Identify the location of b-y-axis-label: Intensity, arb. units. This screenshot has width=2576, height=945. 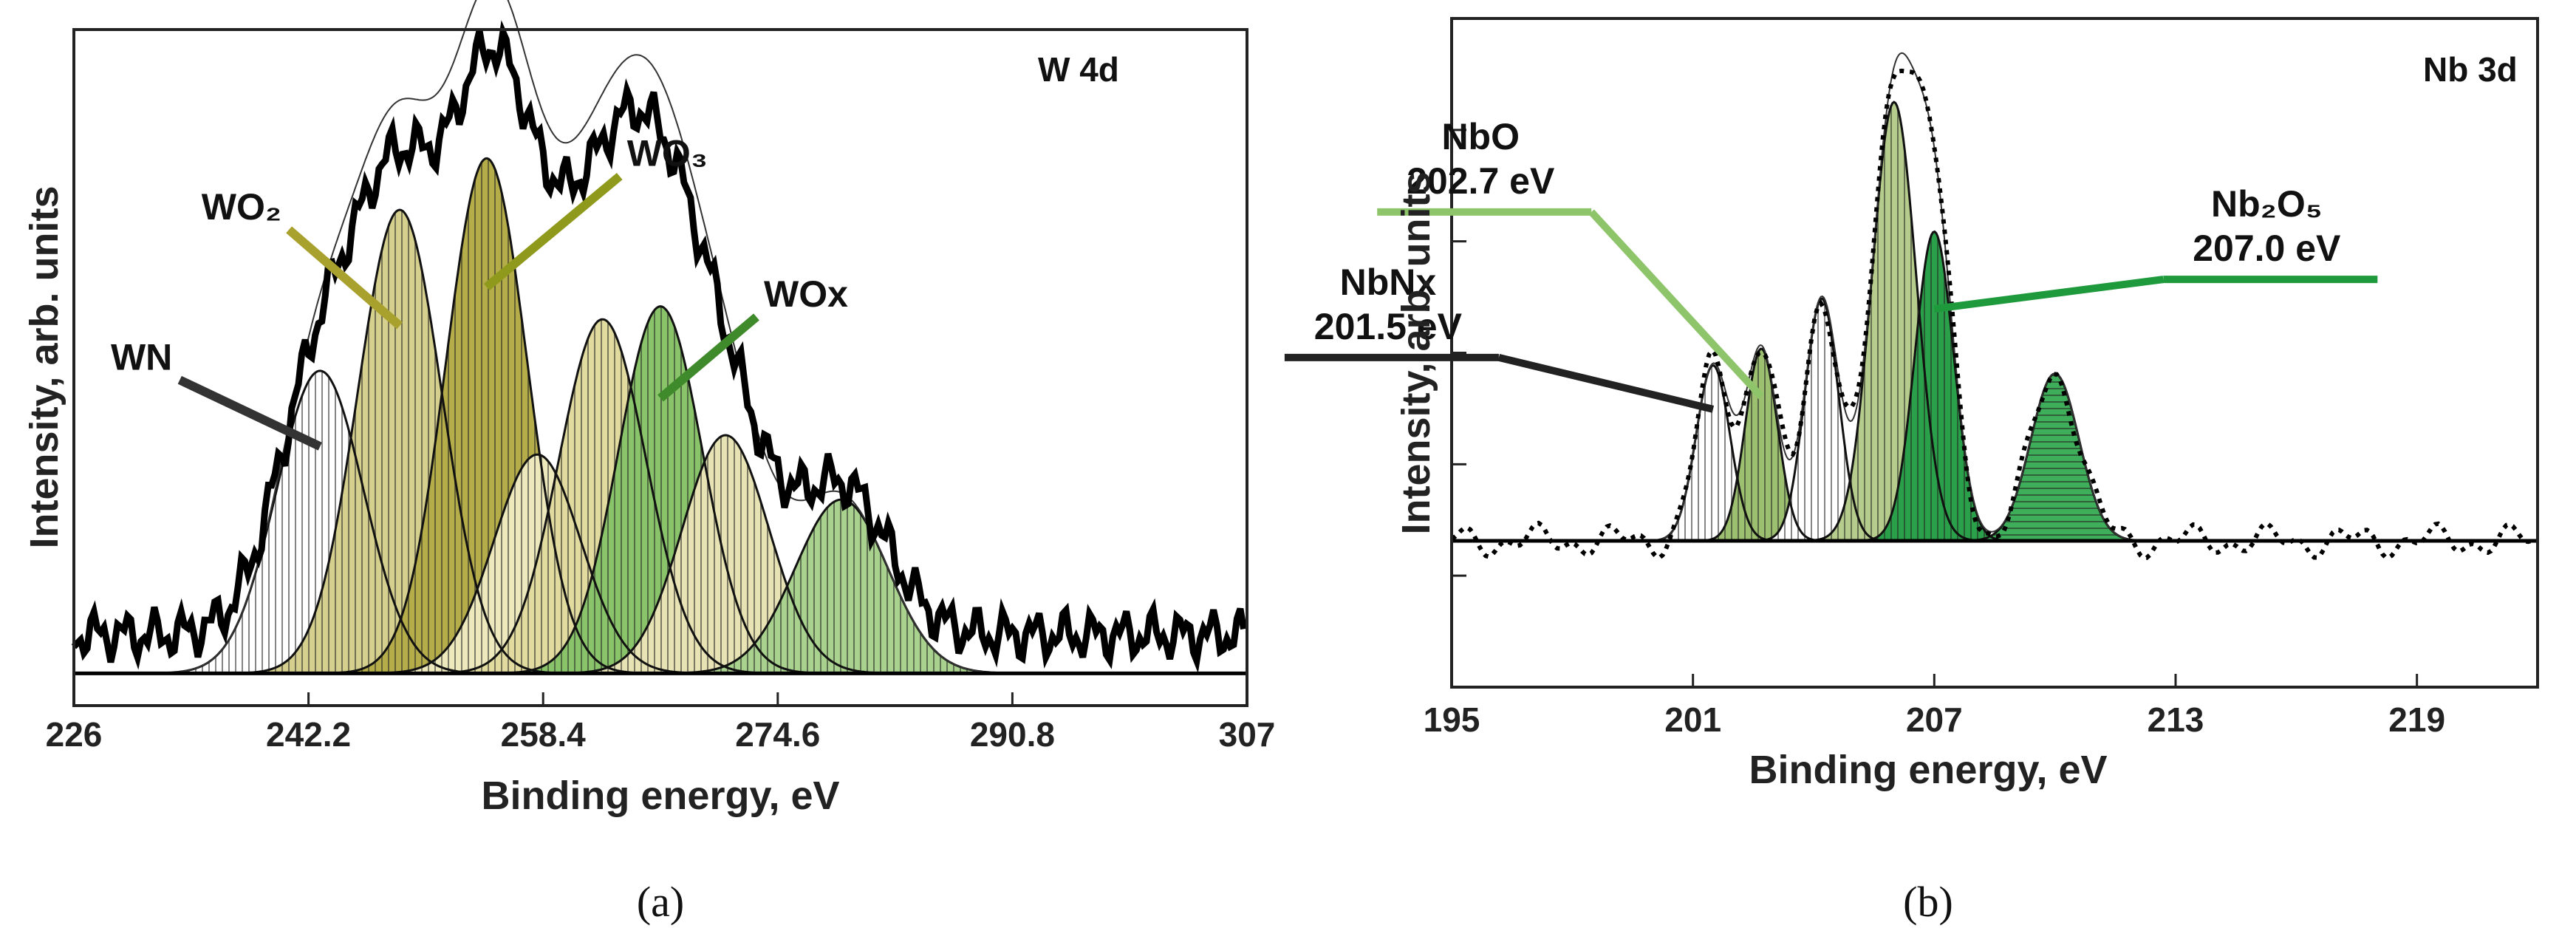
(1416, 352).